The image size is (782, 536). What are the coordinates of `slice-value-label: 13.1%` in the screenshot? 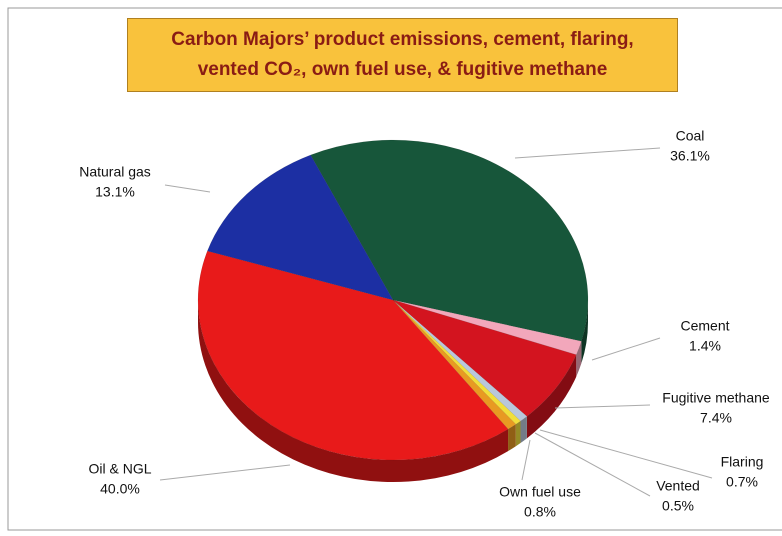 It's located at (115, 192).